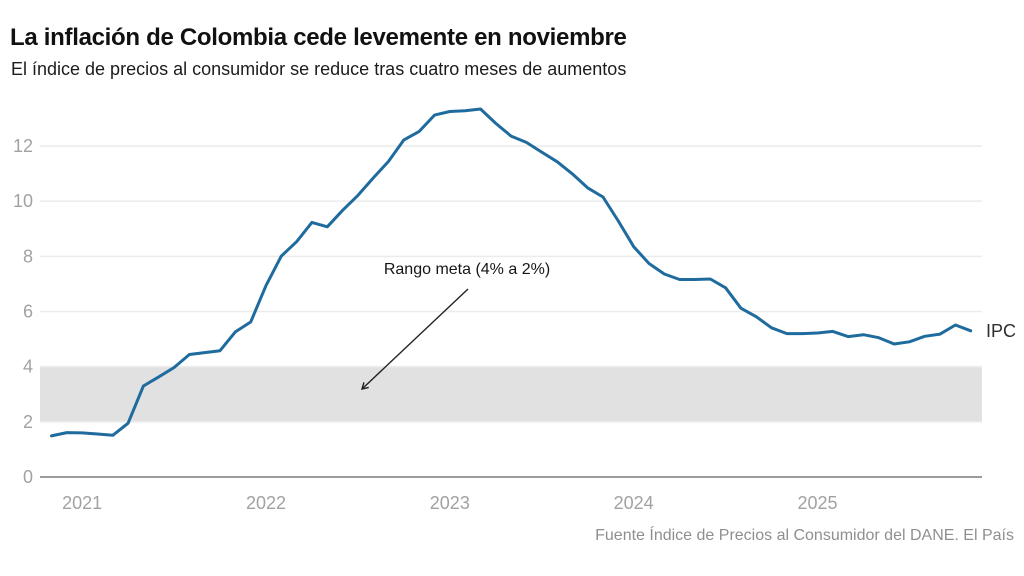  I want to click on x-tick-label: 2024, so click(634, 503).